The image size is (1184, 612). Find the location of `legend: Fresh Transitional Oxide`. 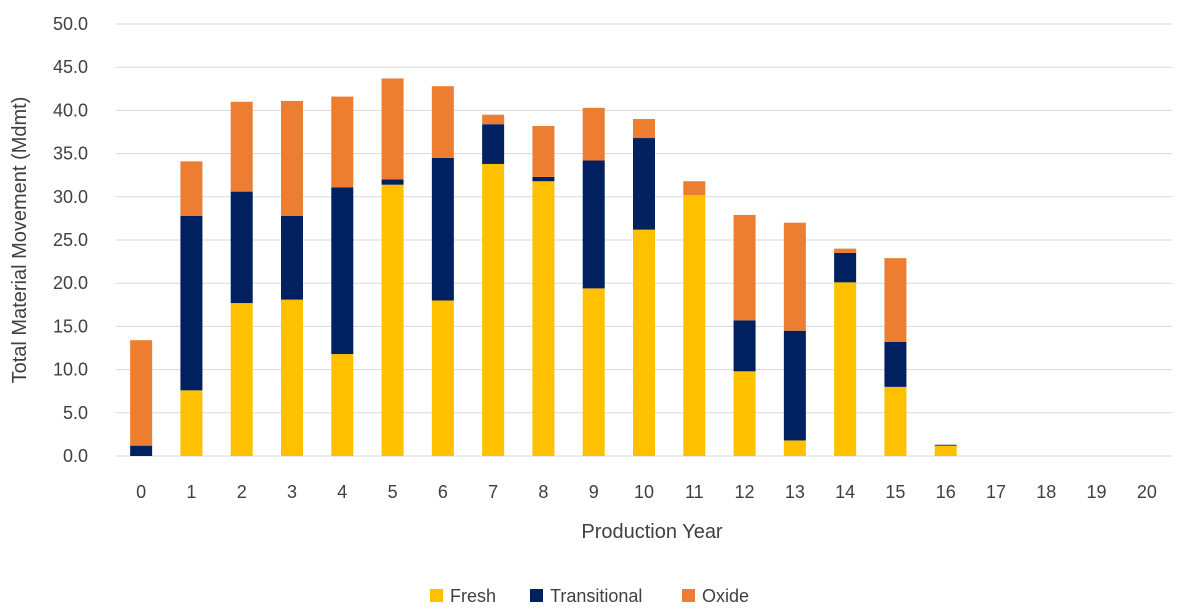

legend: Fresh Transitional Oxide is located at coordinates (589, 596).